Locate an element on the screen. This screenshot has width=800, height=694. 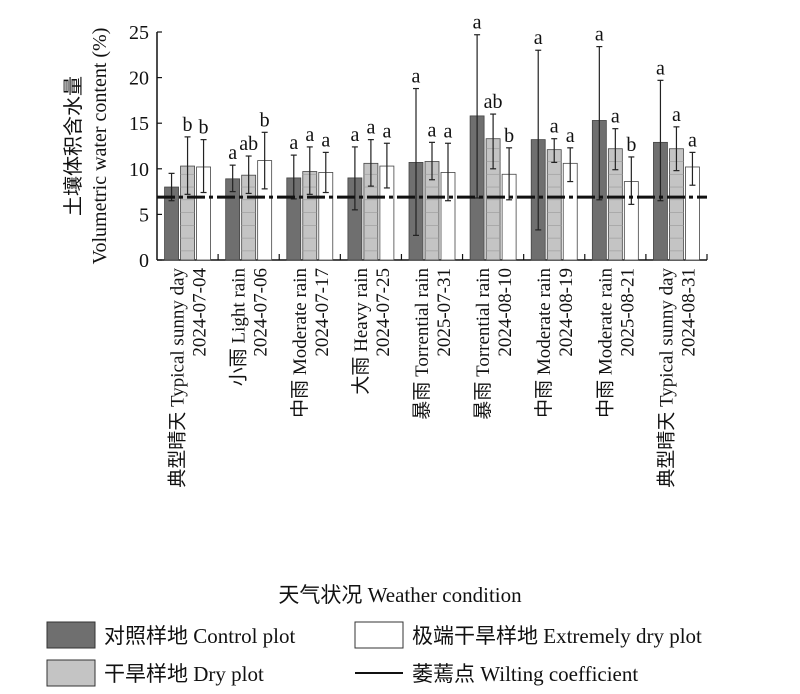
category-date-label: 2024-08-10 is located at coordinates (505, 312).